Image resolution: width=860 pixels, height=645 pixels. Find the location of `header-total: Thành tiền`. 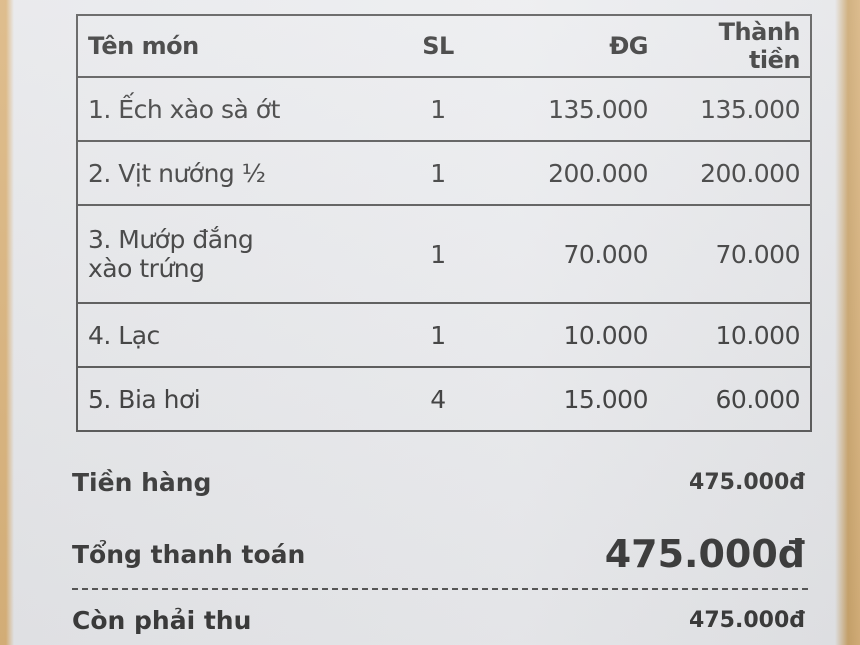

header-total: Thành tiền is located at coordinates (734, 46).